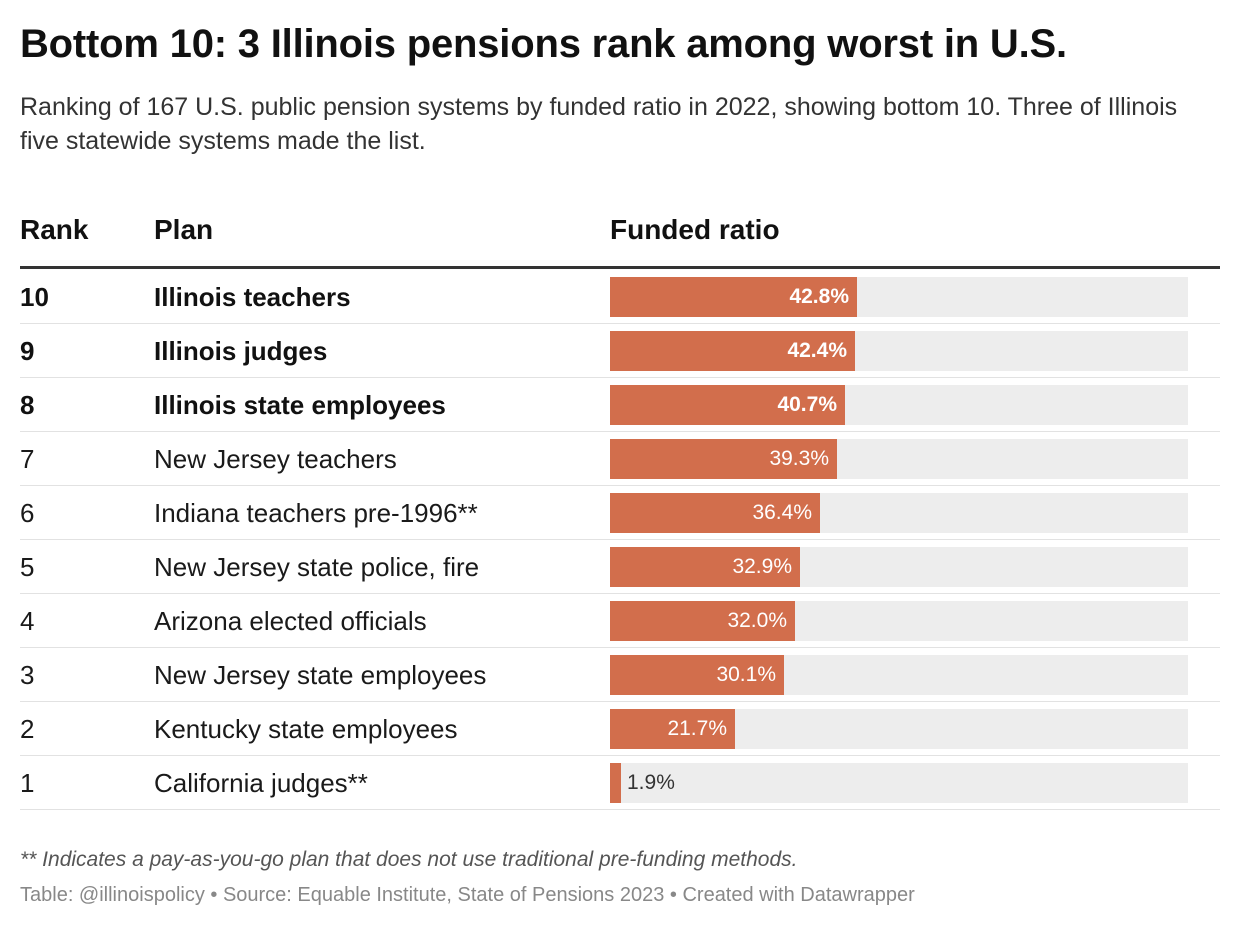 The height and width of the screenshot is (932, 1240). Describe the element at coordinates (899, 297) in the screenshot. I see `bar-track: 42.8%` at that location.